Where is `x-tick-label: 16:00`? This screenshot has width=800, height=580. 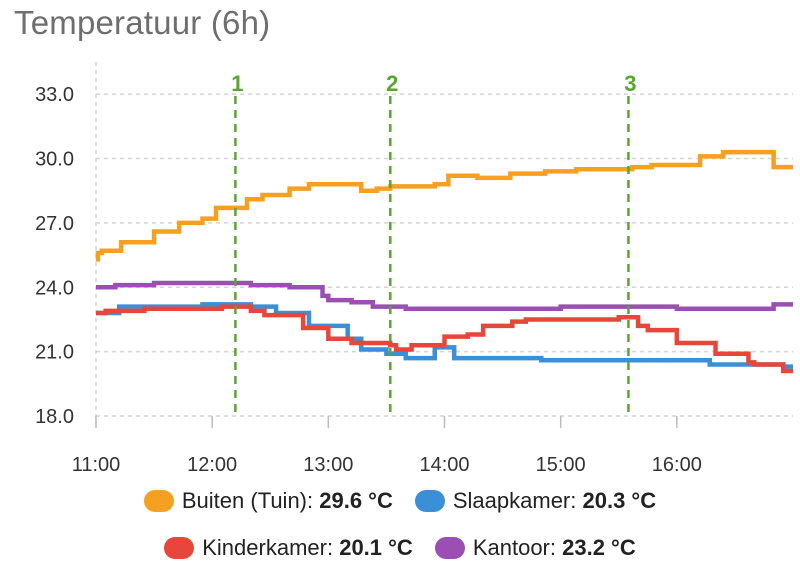
x-tick-label: 16:00 is located at coordinates (677, 465).